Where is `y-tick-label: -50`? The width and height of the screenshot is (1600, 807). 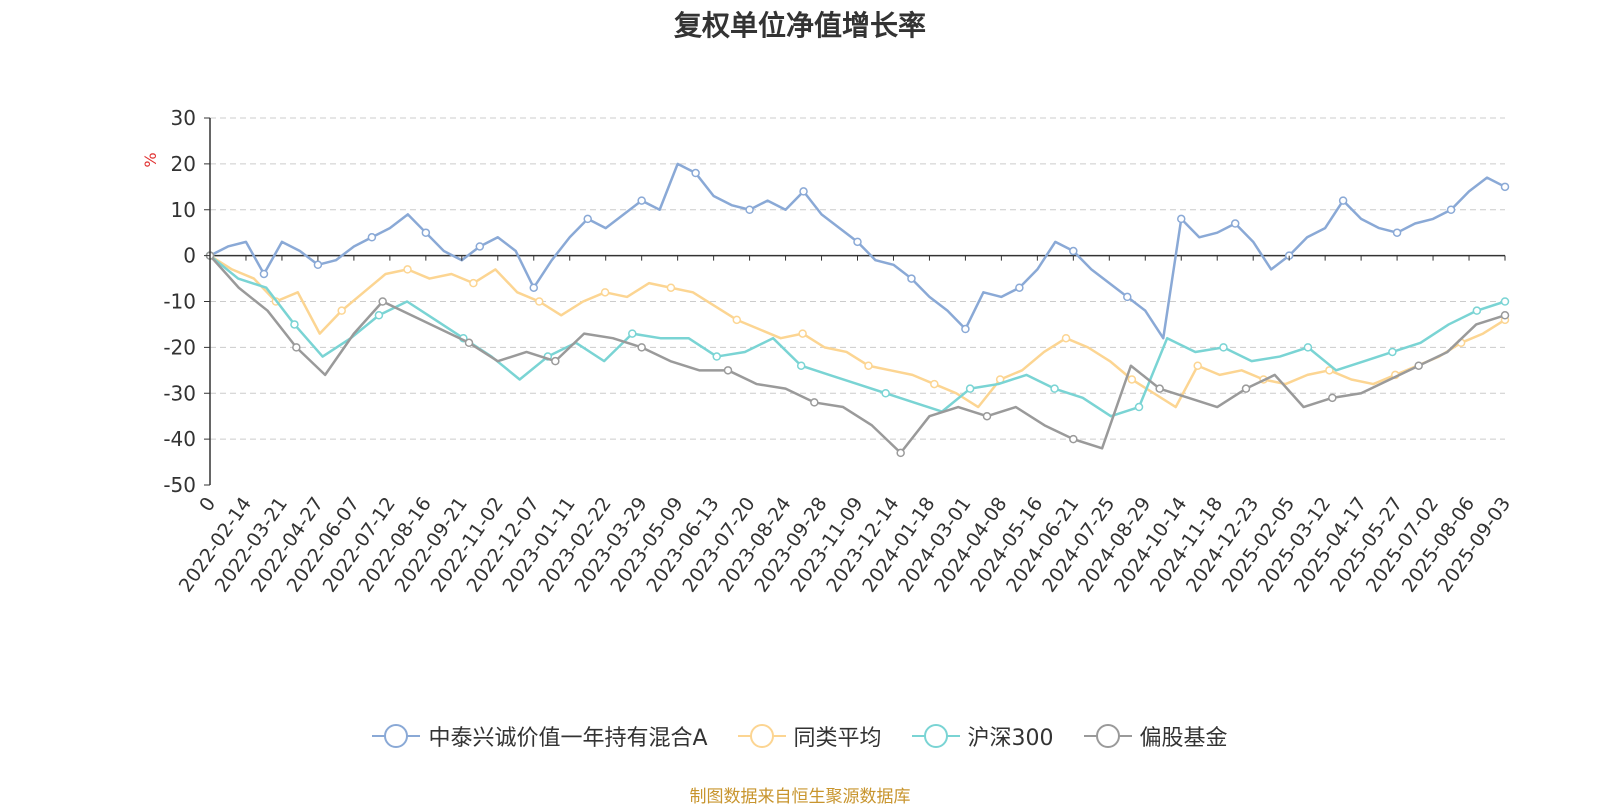
y-tick-label: -50 is located at coordinates (179, 485).